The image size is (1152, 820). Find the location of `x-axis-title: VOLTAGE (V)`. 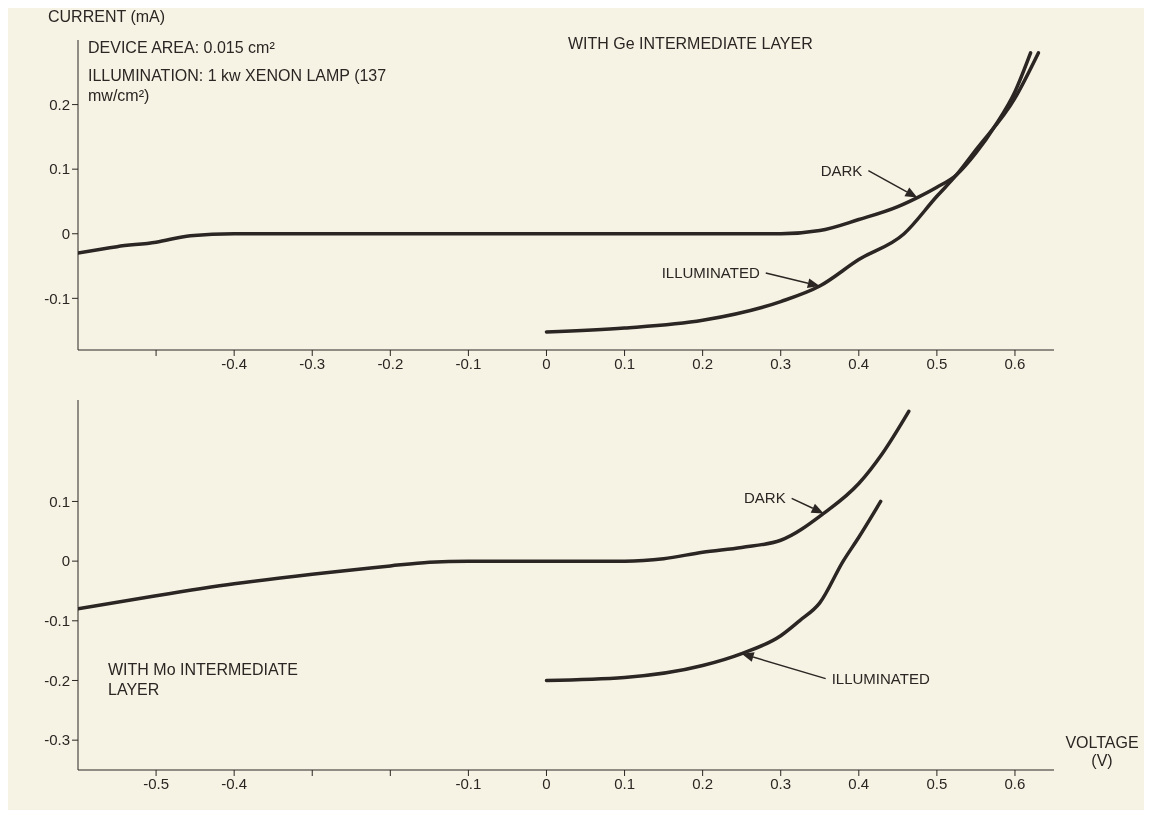

x-axis-title: VOLTAGE (V) is located at coordinates (1102, 752).